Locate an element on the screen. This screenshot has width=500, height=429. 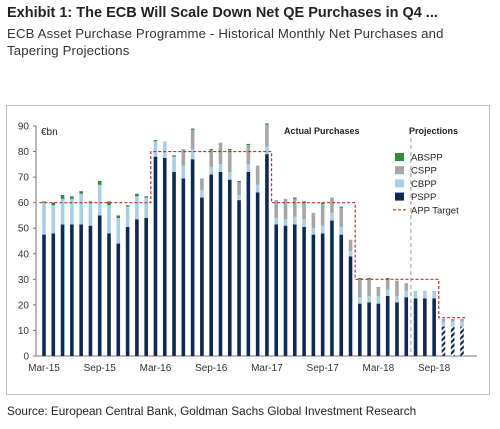
y-tick-label: 0 is located at coordinates (26, 357).